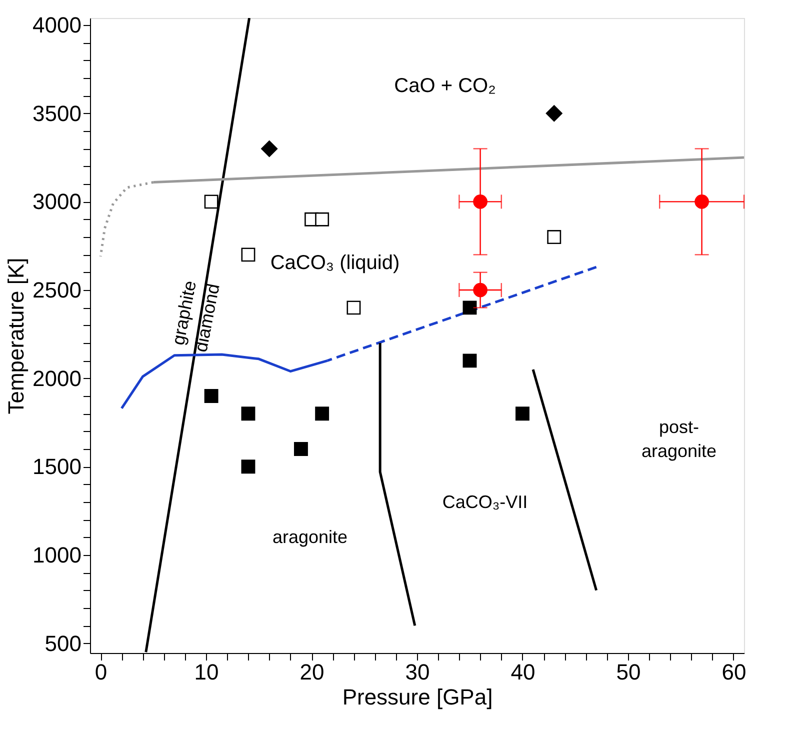  Describe the element at coordinates (57, 467) in the screenshot. I see `y-tick-label: 1500` at that location.